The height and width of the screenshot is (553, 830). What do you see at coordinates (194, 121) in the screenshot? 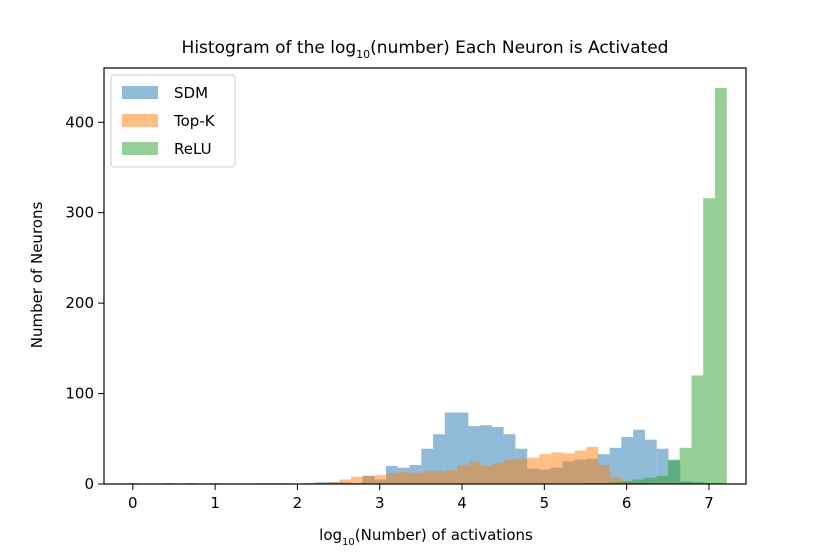
I see `legend-label-topk: Top-K` at bounding box center [194, 121].